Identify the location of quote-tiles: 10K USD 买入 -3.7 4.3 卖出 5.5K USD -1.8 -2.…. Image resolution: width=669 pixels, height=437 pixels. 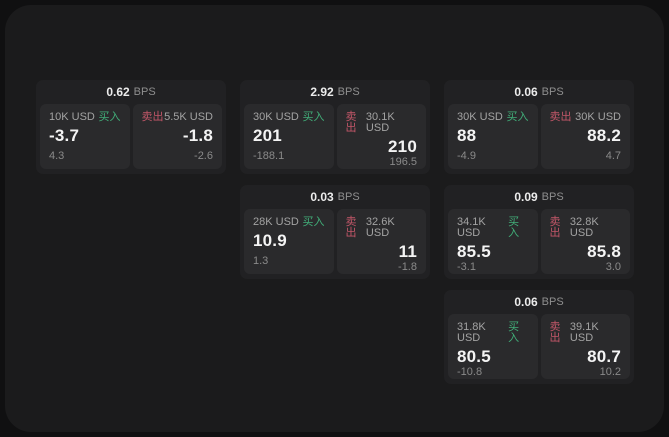
(131, 136).